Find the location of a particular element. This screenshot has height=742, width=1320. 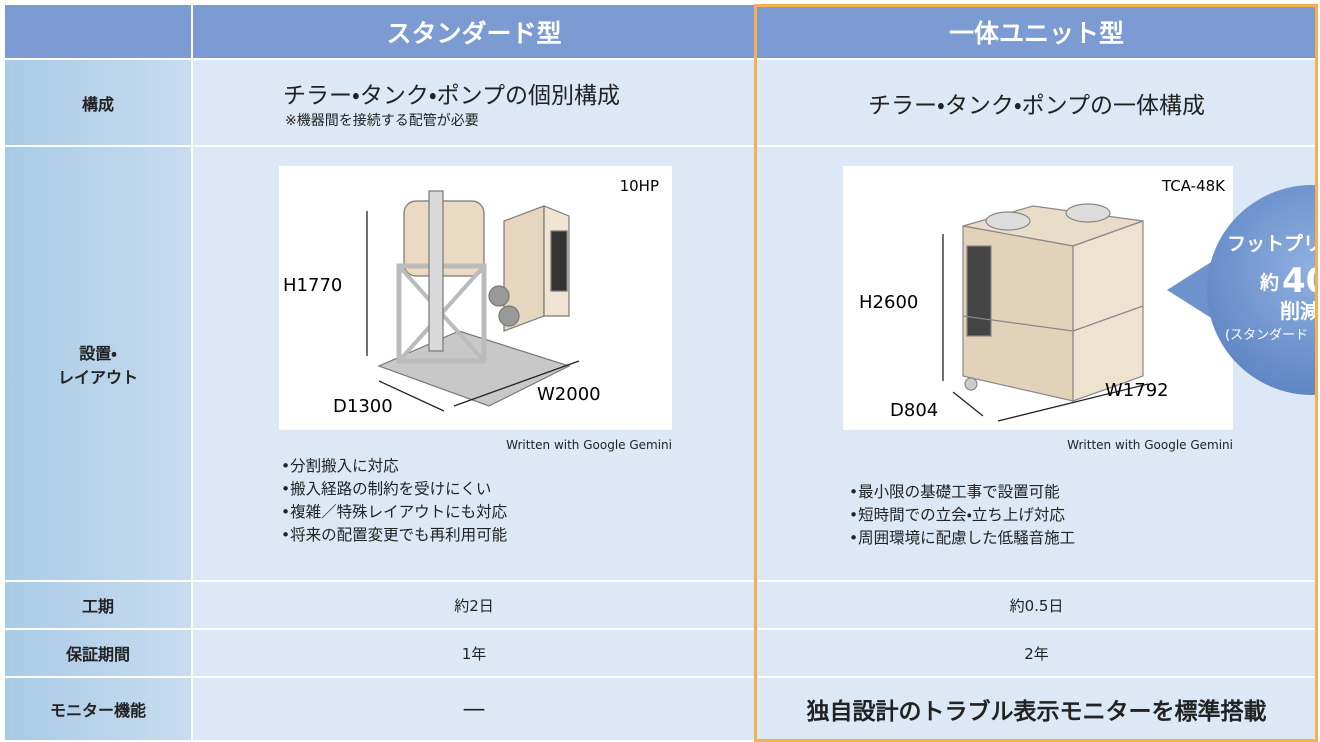

cell-text: 2年 is located at coordinates (1036, 653).